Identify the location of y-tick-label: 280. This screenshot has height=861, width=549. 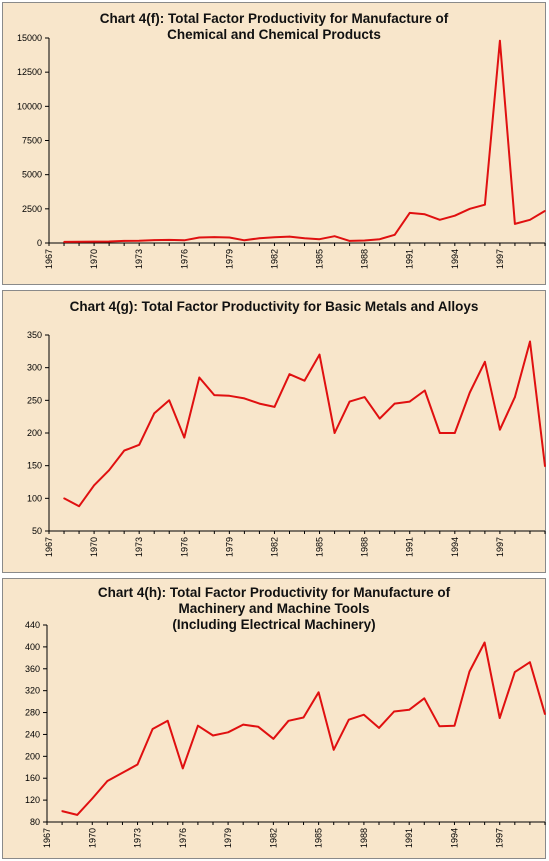
(32, 713).